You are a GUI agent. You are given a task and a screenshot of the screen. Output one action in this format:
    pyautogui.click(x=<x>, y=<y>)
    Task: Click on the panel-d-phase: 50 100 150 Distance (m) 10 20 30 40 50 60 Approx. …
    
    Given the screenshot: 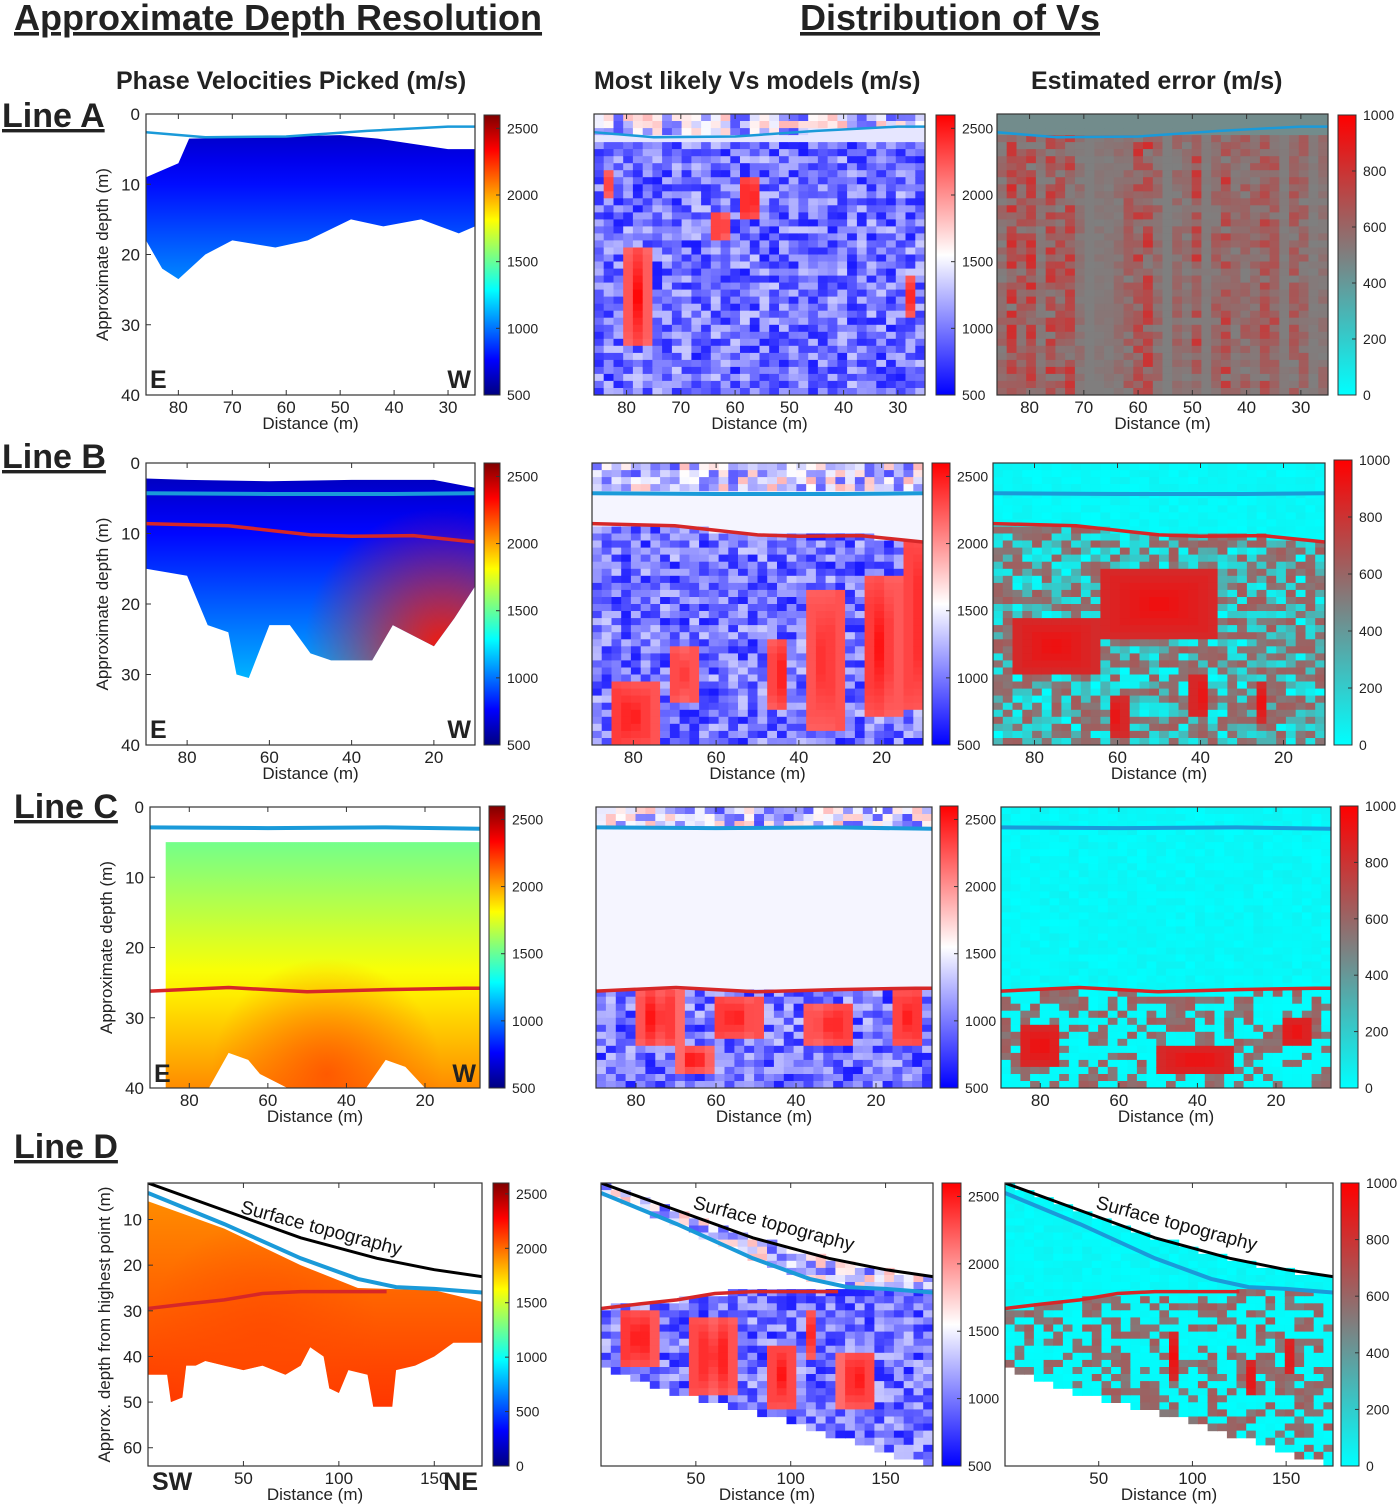 What is the action you would take?
    pyautogui.click(x=321, y=1343)
    